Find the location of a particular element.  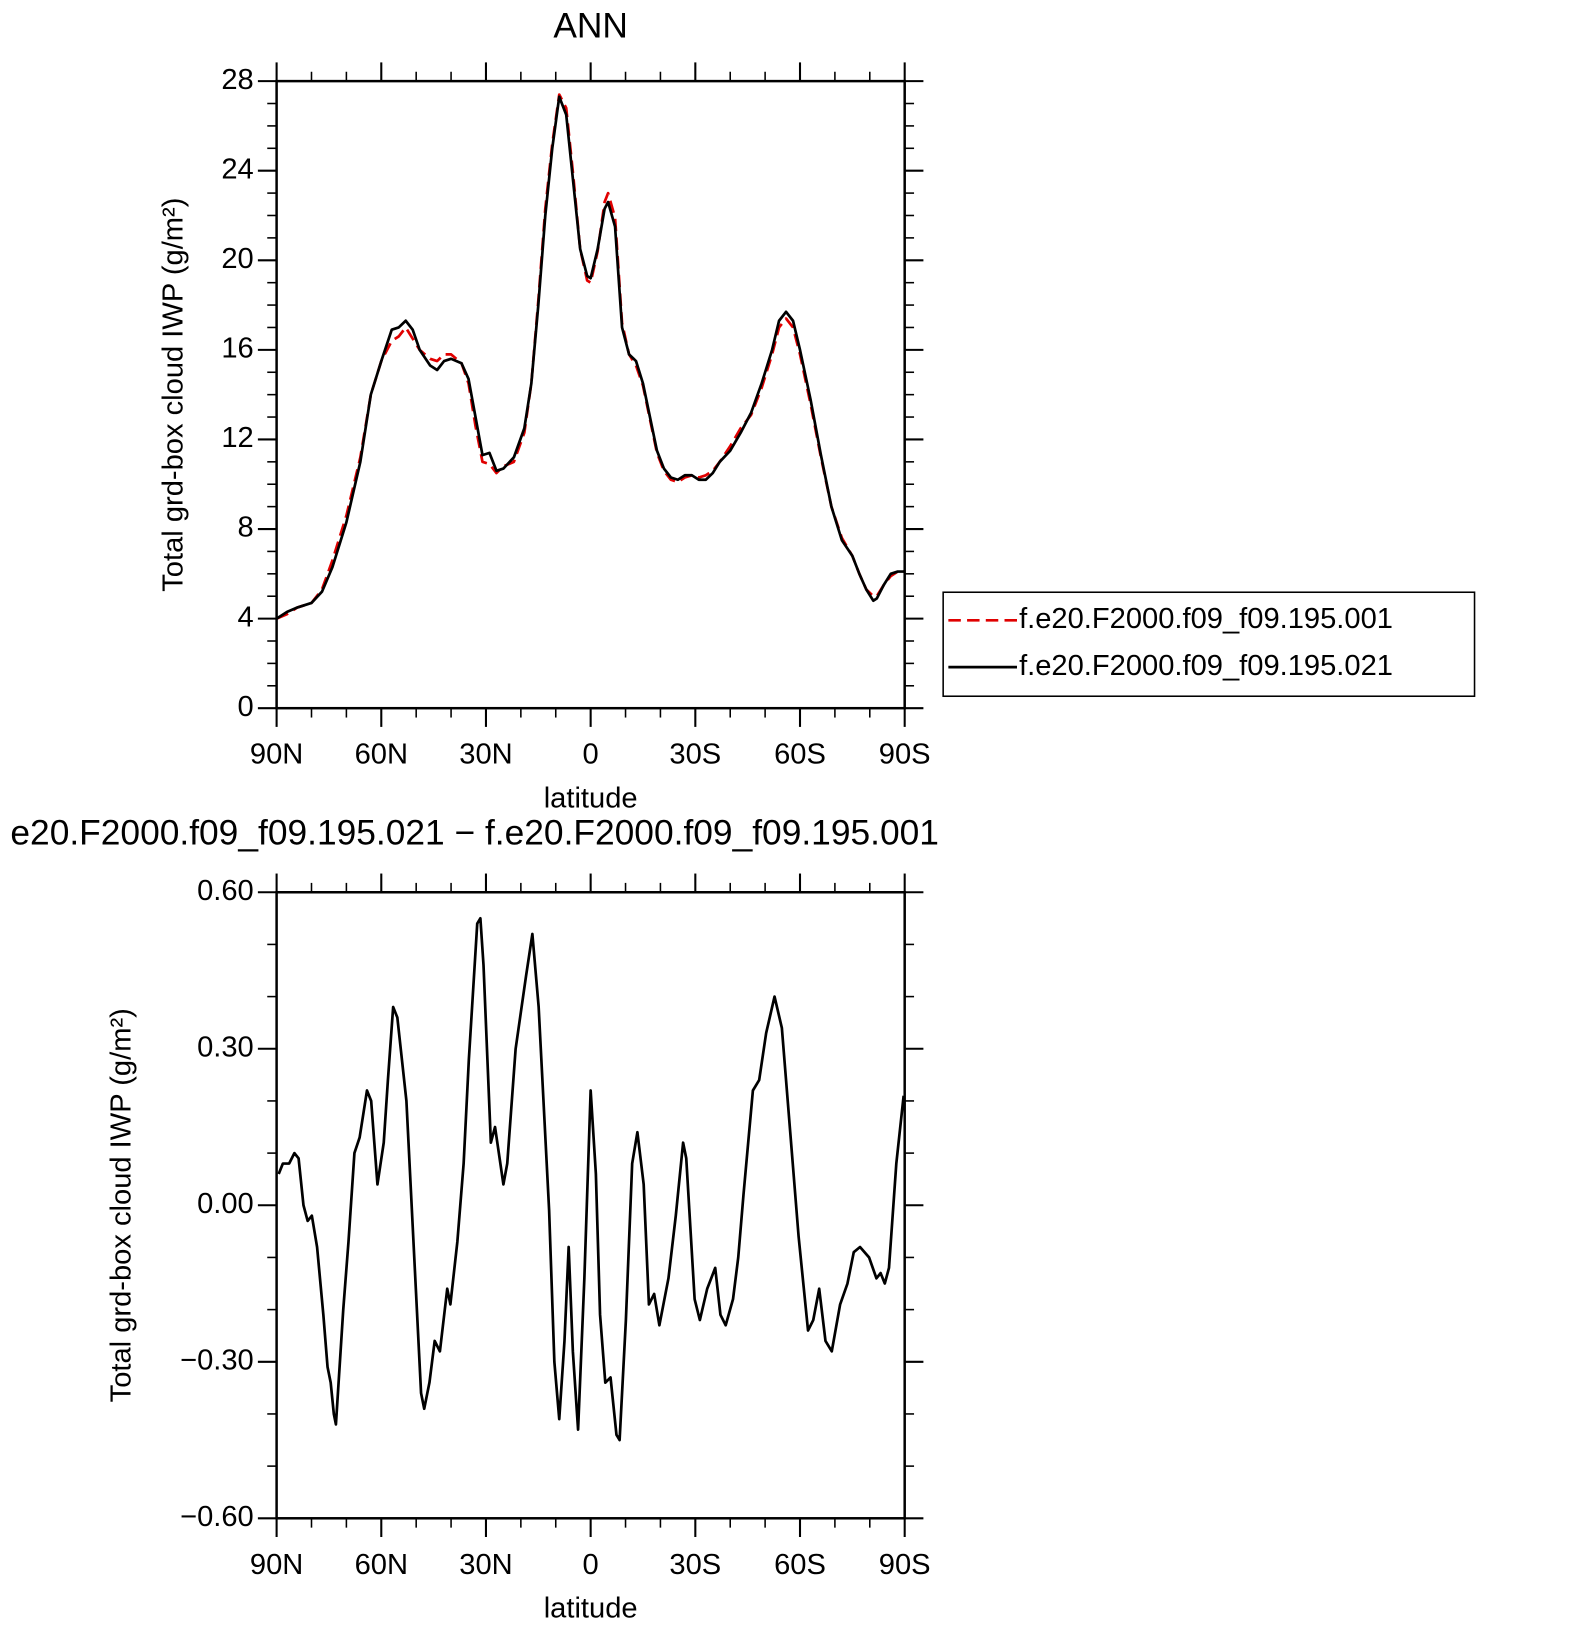

legend-box is located at coordinates (1209, 644).